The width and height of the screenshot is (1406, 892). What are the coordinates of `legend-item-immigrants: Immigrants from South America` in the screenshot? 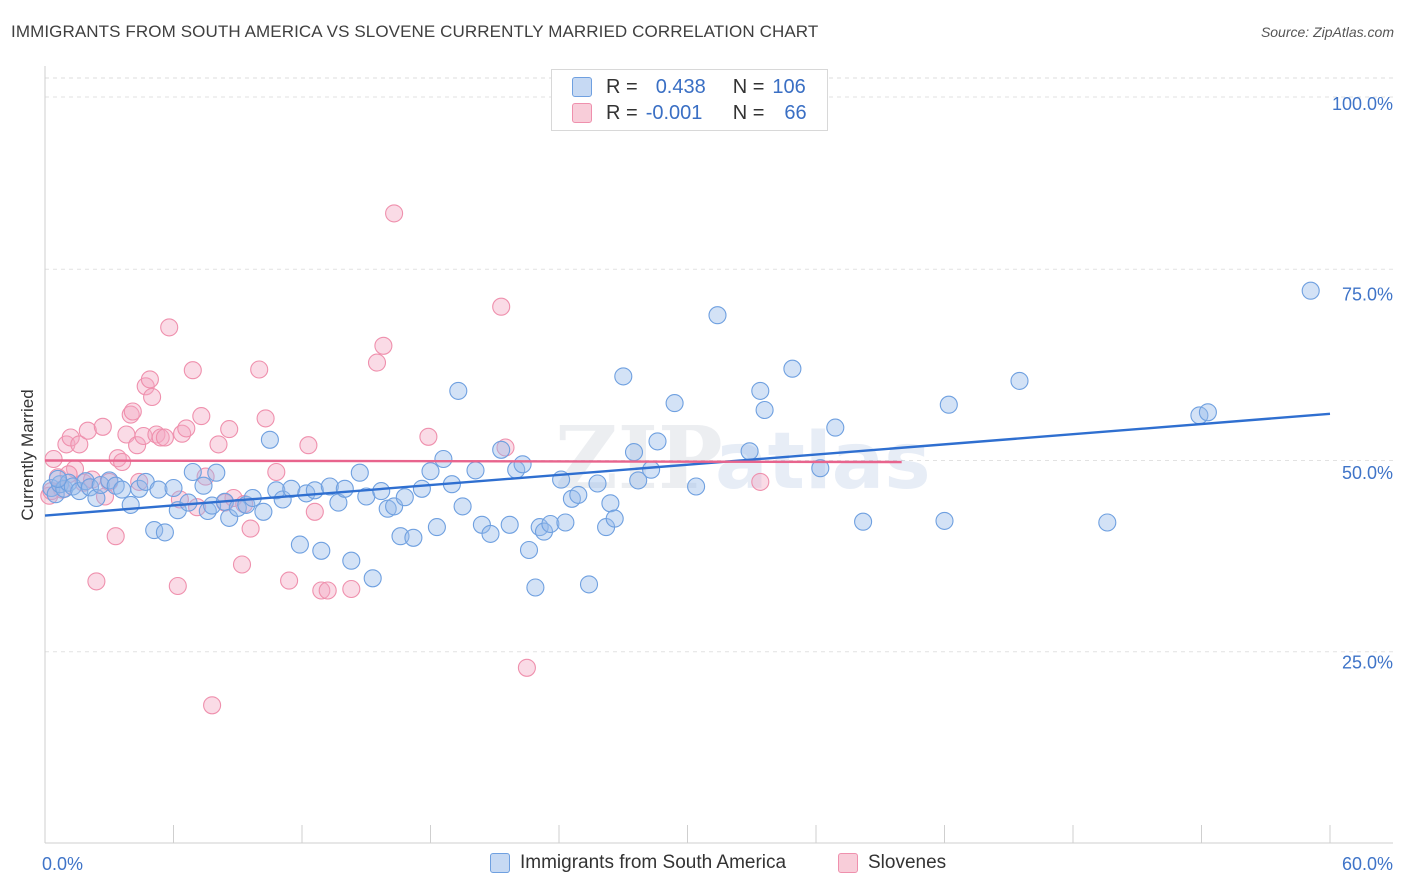 It's located at (638, 863).